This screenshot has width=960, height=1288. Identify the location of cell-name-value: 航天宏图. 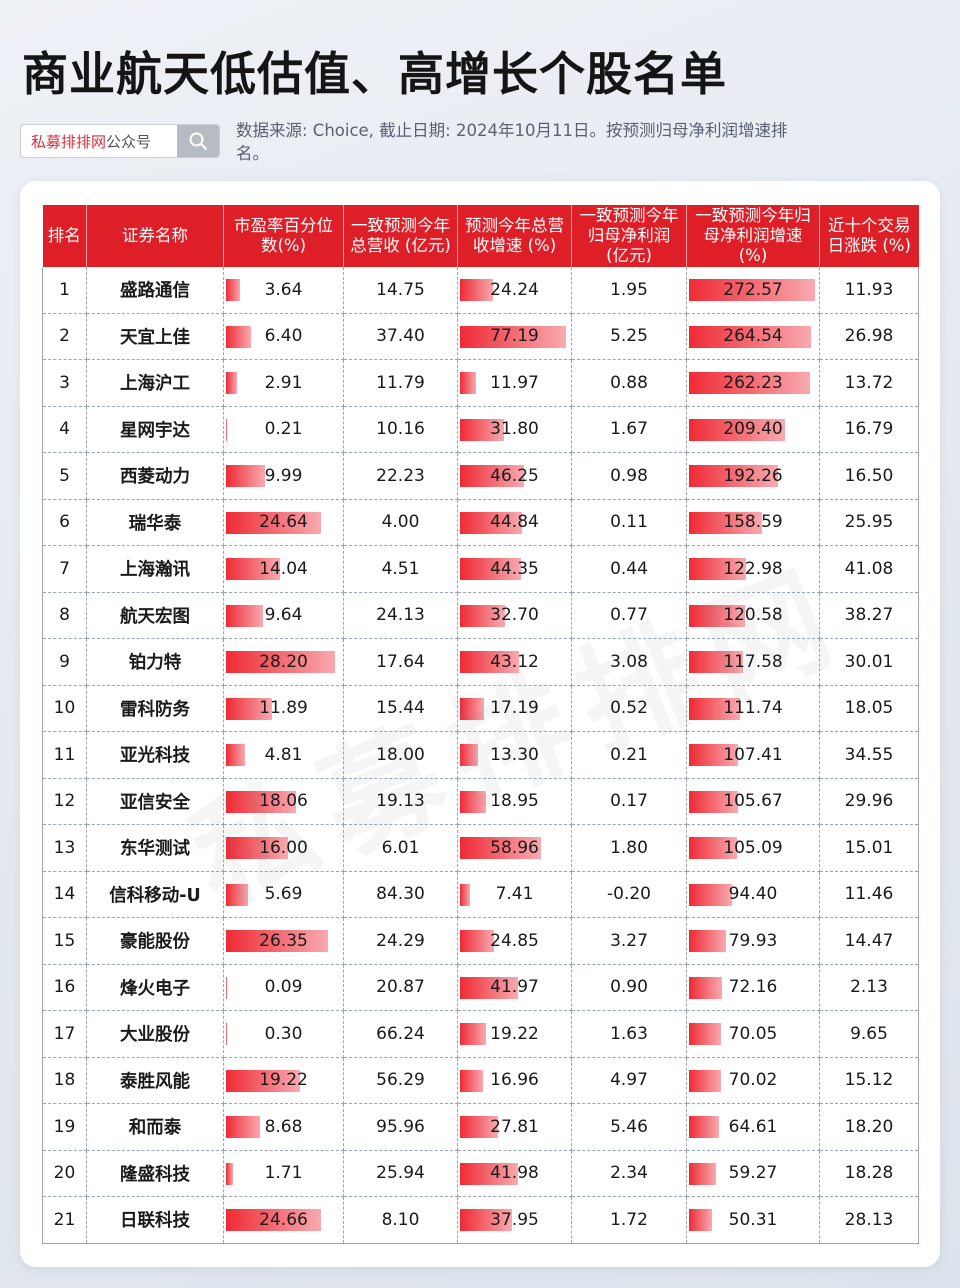
(155, 616).